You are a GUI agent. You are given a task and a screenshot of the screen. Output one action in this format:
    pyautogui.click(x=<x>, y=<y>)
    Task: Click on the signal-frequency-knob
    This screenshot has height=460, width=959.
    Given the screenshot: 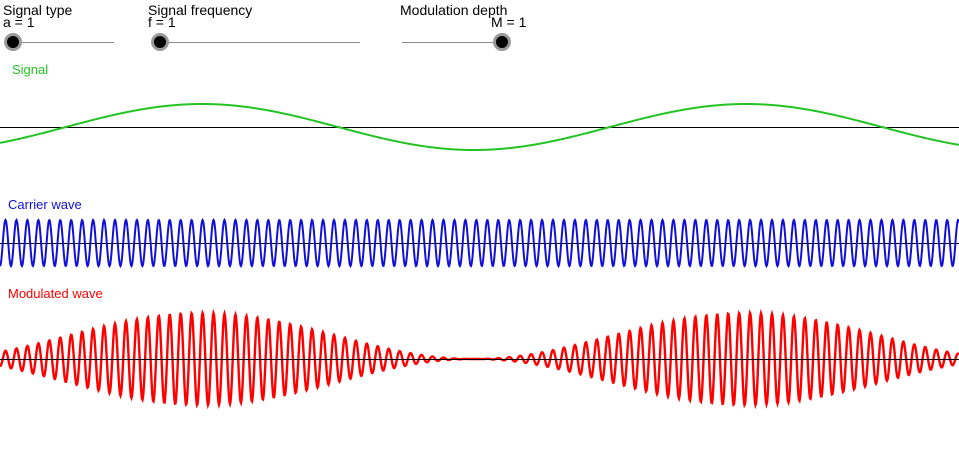 What is the action you would take?
    pyautogui.click(x=160, y=42)
    